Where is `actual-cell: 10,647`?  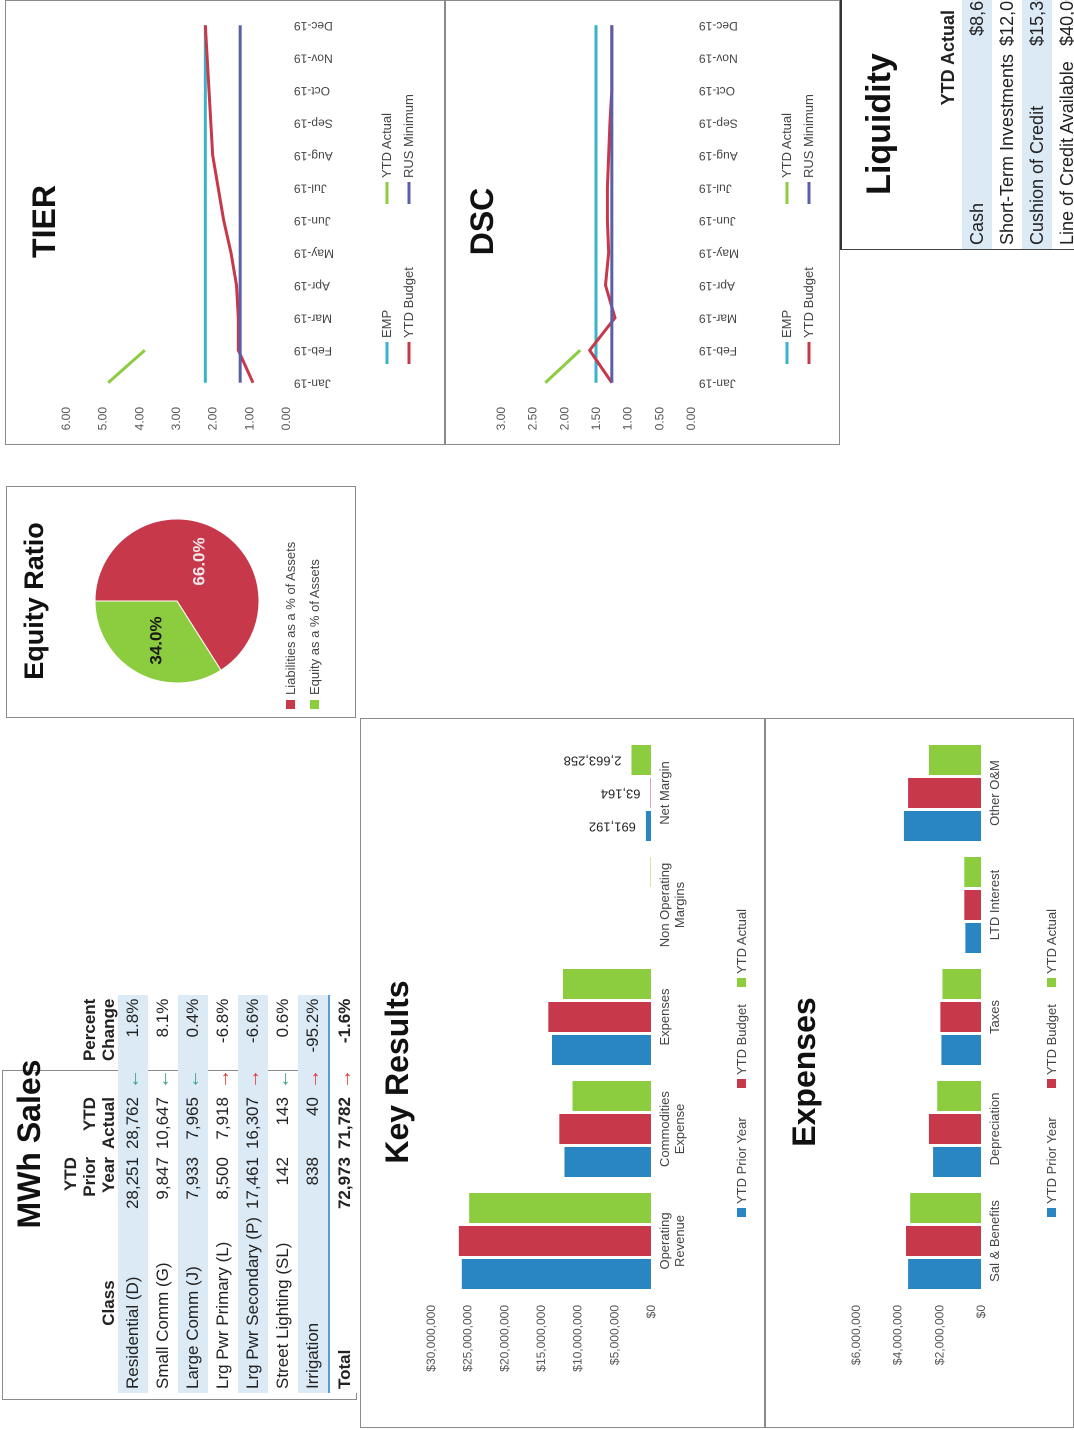 actual-cell: 10,647 is located at coordinates (162, 1123).